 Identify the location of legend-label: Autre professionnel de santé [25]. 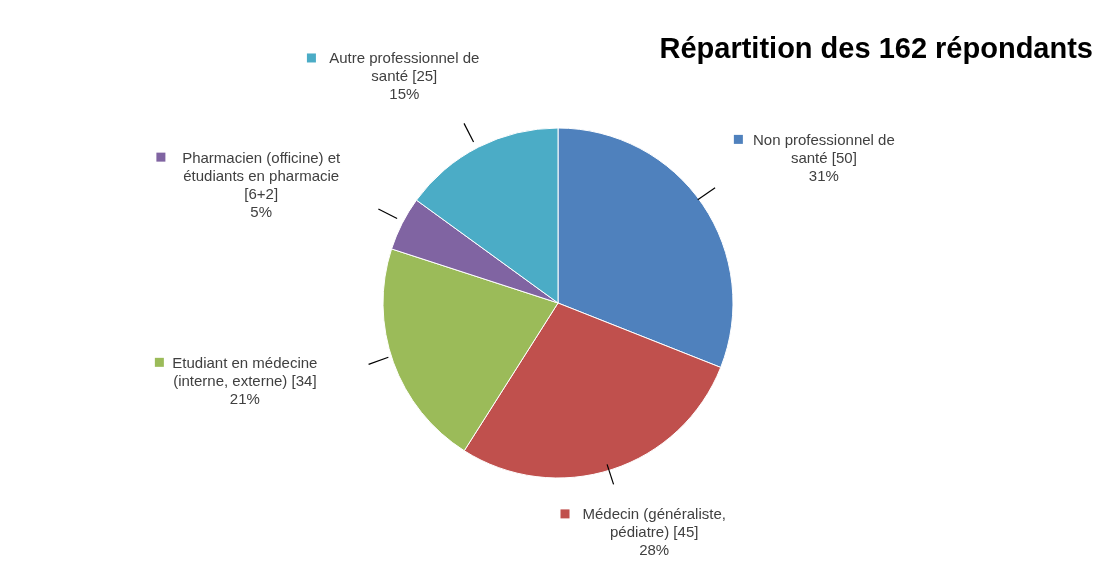
(404, 67).